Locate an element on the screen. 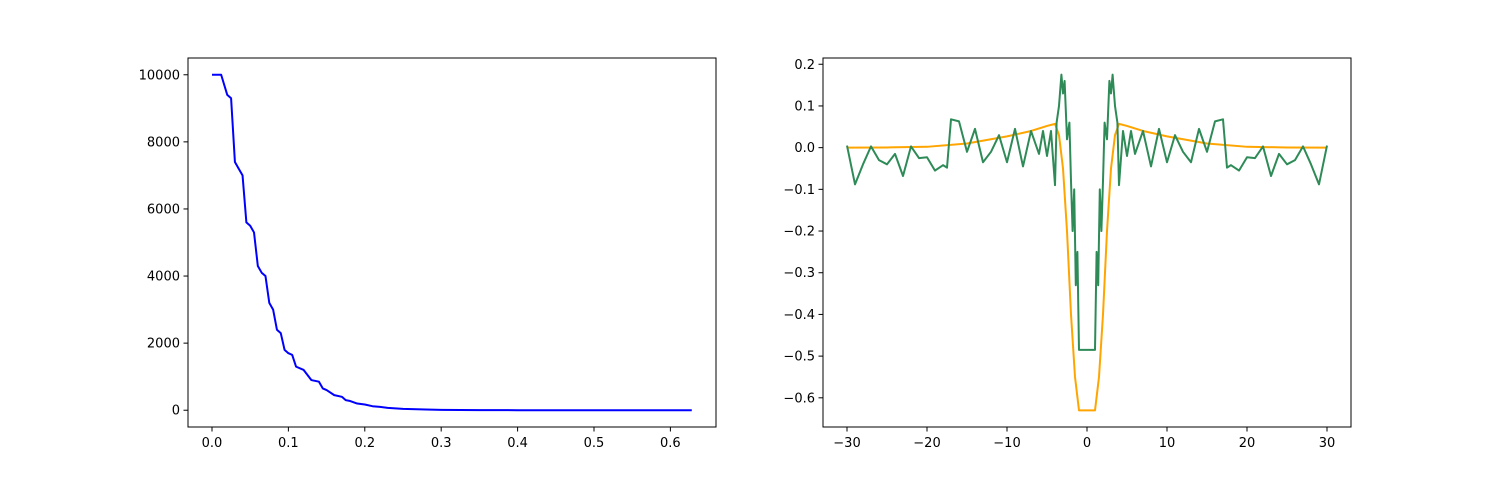 This screenshot has width=1500, height=480. x-tick-label: −10 is located at coordinates (1006, 443).